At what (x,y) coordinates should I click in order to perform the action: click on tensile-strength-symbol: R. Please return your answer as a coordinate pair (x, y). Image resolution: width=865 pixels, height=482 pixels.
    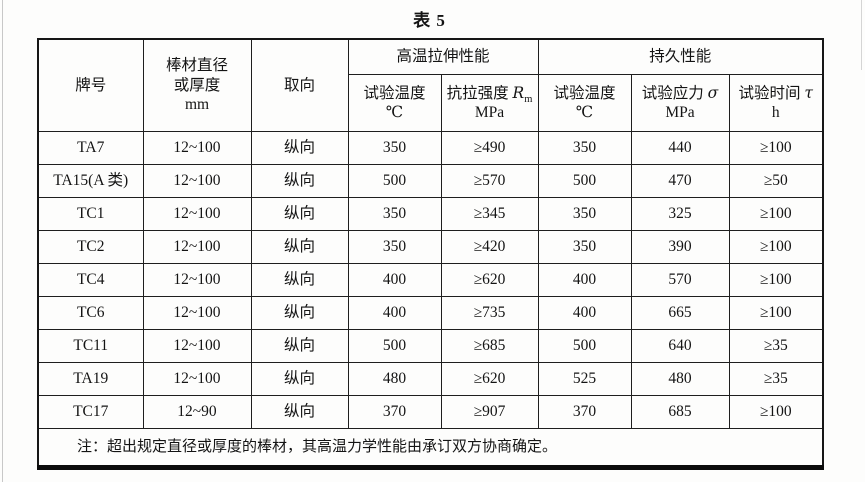
    Looking at the image, I should click on (518, 92).